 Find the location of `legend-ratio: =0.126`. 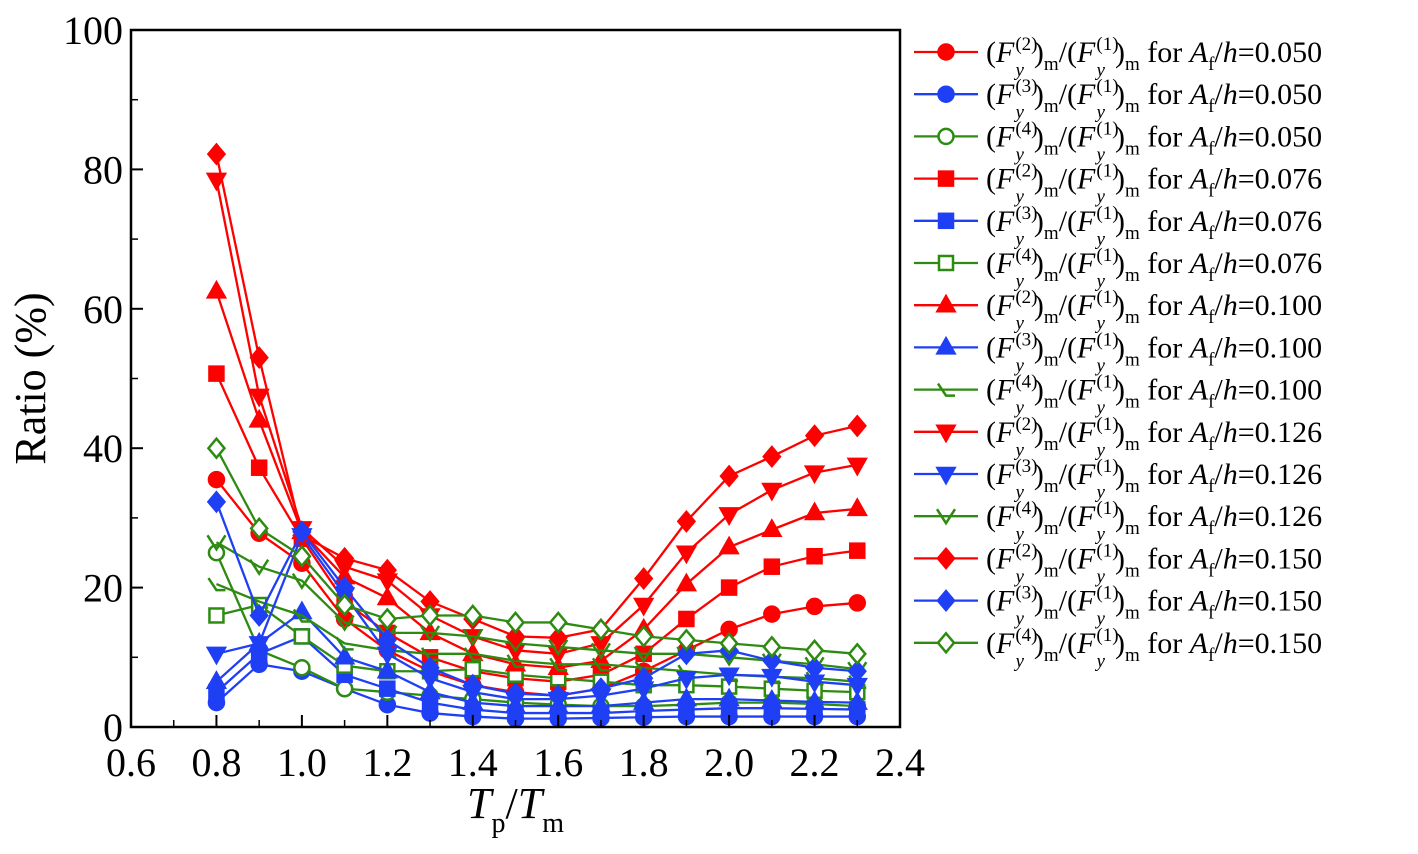

legend-ratio: =0.126 is located at coordinates (1280, 432).